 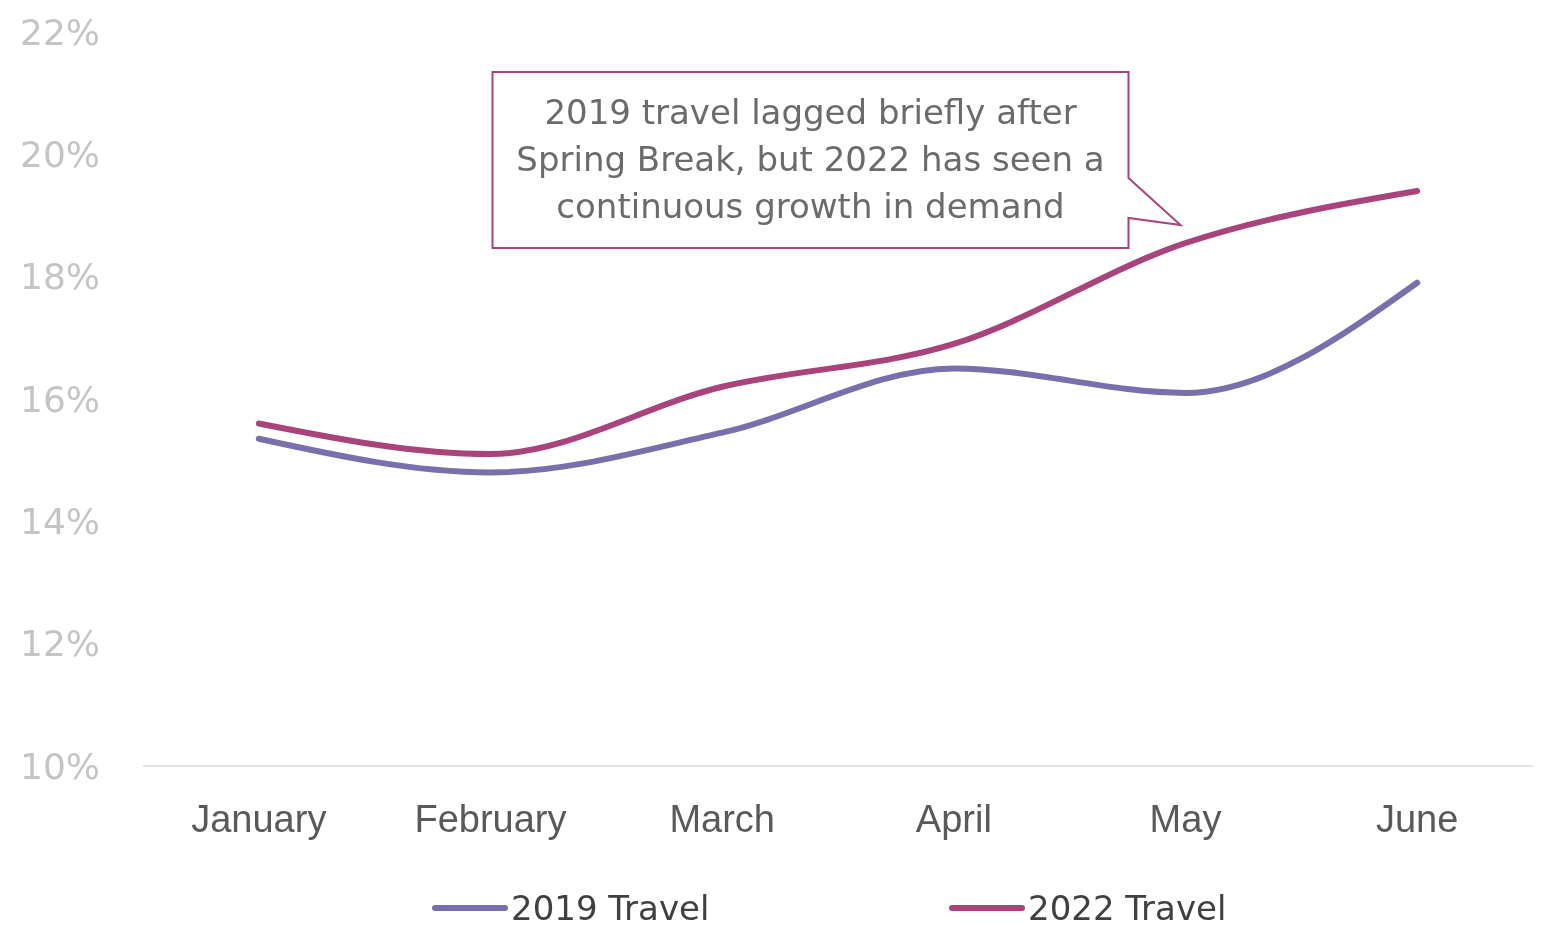 I want to click on y-tick-label: 14%, so click(x=59, y=521).